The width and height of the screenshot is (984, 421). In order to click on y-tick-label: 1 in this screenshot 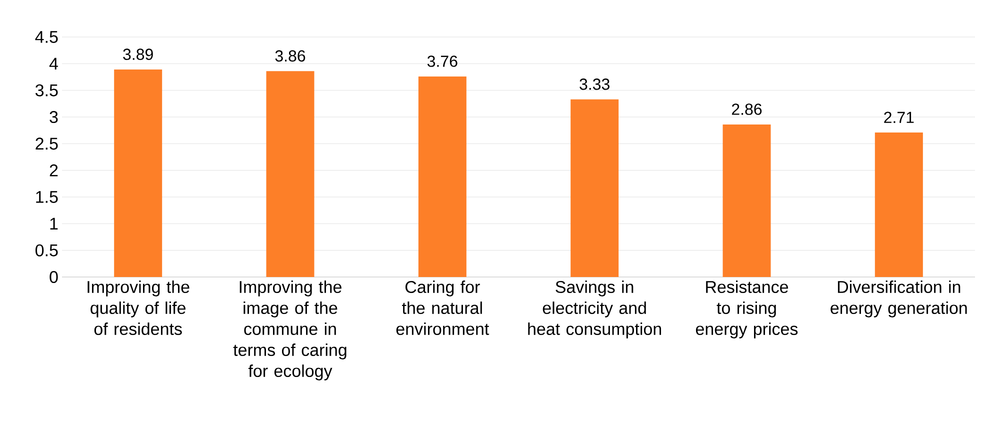, I will do `click(54, 224)`.